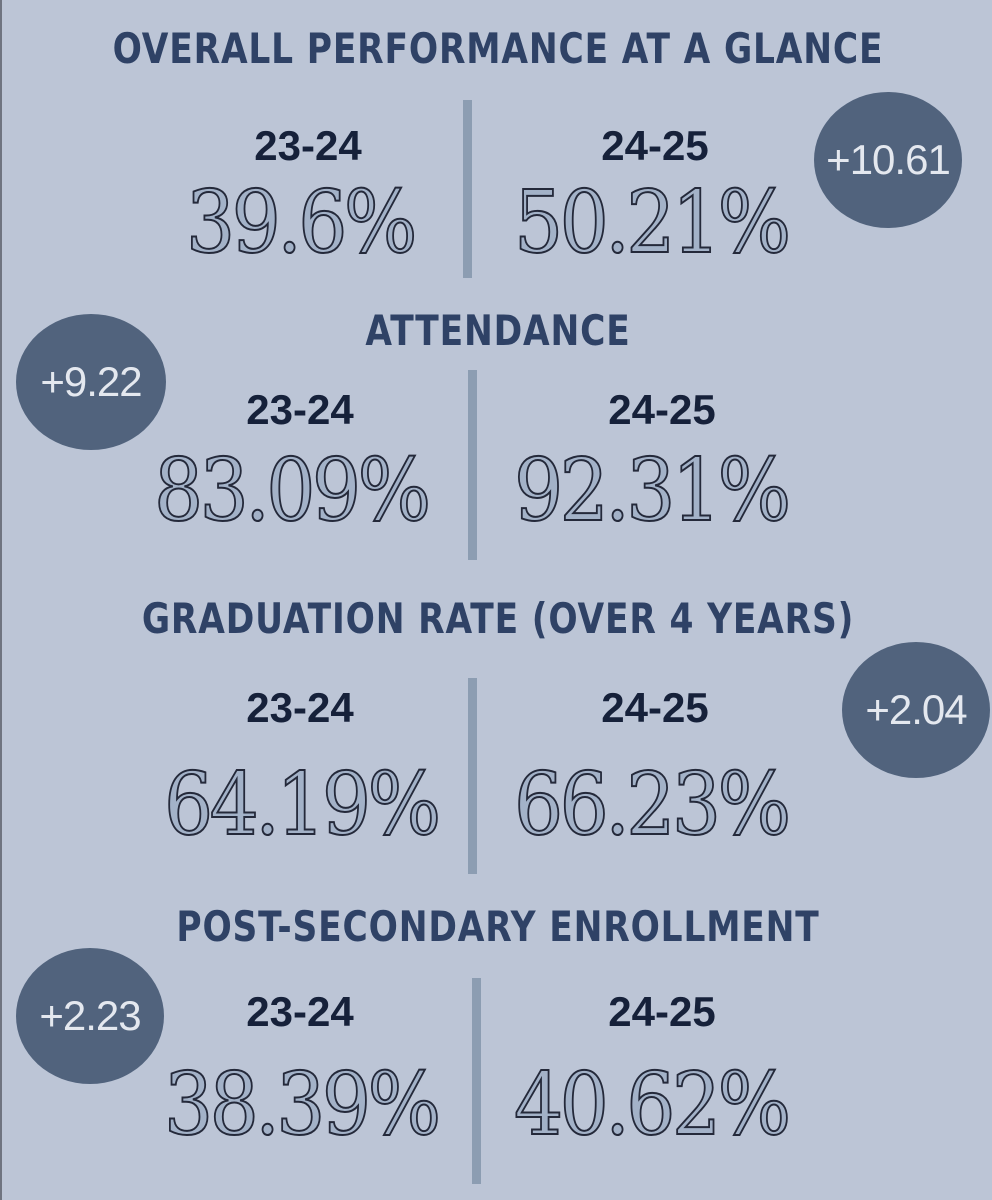  I want to click on section-title: ATTENDANCE, so click(498, 330).